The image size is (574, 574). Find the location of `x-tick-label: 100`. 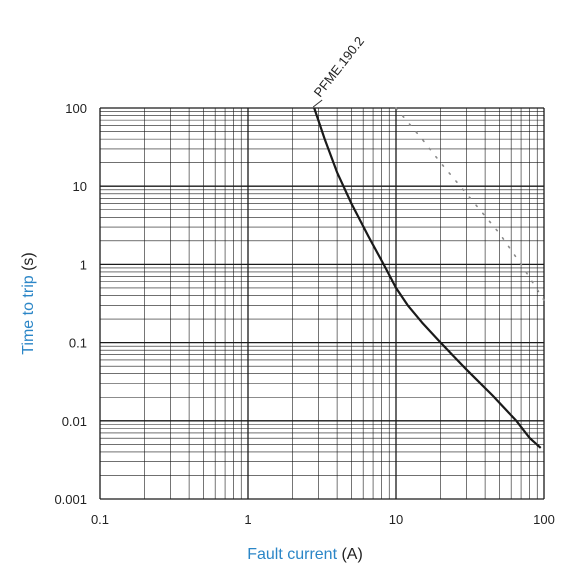

x-tick-label: 100 is located at coordinates (544, 519).